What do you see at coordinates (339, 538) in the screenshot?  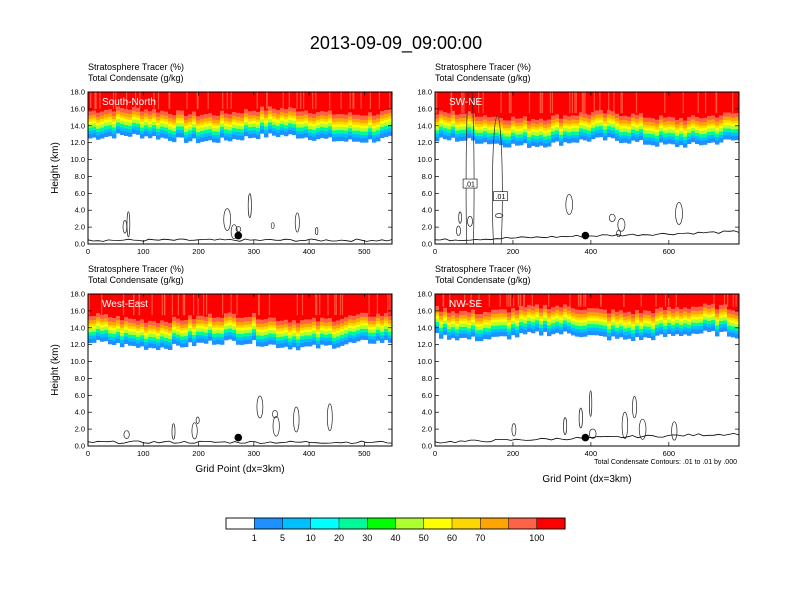 I see `colorbar-label: 20` at bounding box center [339, 538].